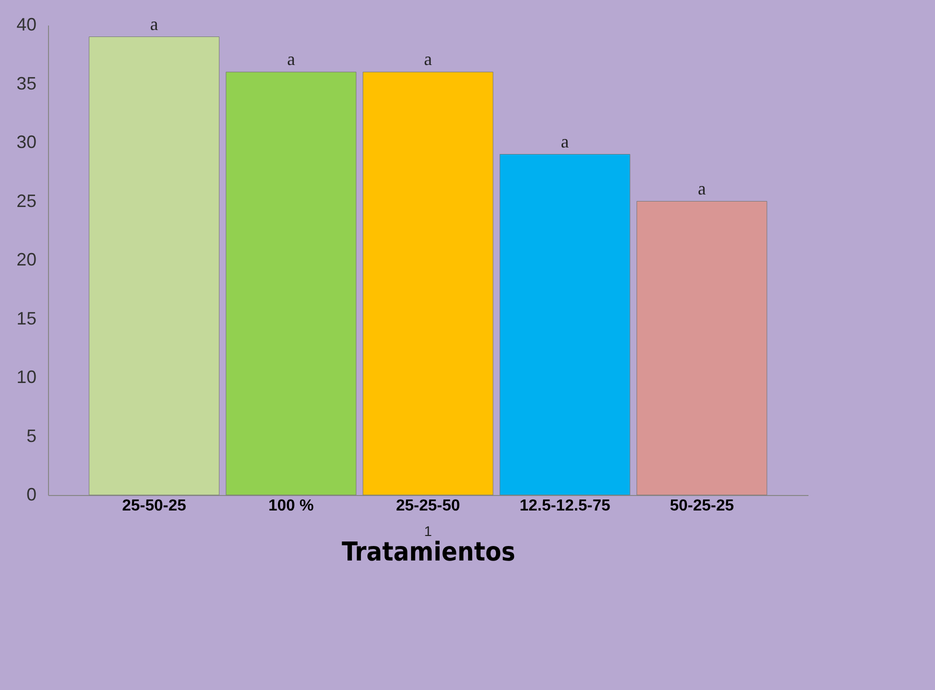 The height and width of the screenshot is (690, 935). What do you see at coordinates (31, 436) in the screenshot?
I see `y-tick-label: 5` at bounding box center [31, 436].